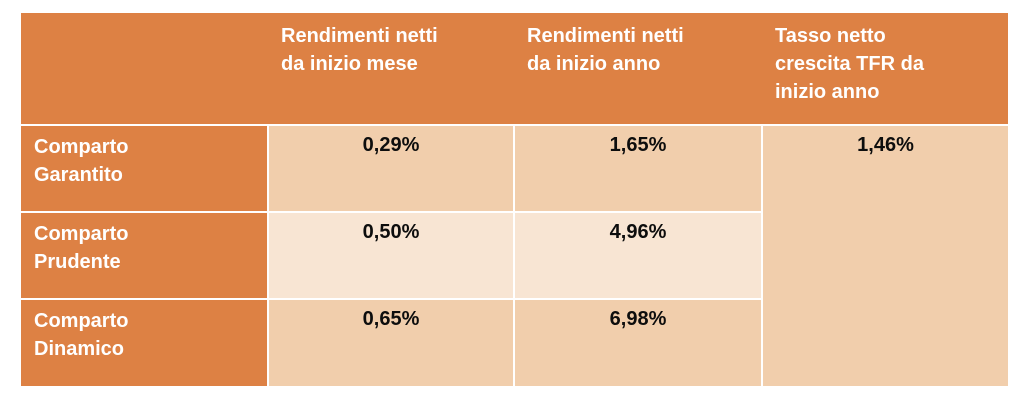 The width and height of the screenshot is (1024, 402). I want to click on cell-garantito-anno: 1,65%, so click(637, 168).